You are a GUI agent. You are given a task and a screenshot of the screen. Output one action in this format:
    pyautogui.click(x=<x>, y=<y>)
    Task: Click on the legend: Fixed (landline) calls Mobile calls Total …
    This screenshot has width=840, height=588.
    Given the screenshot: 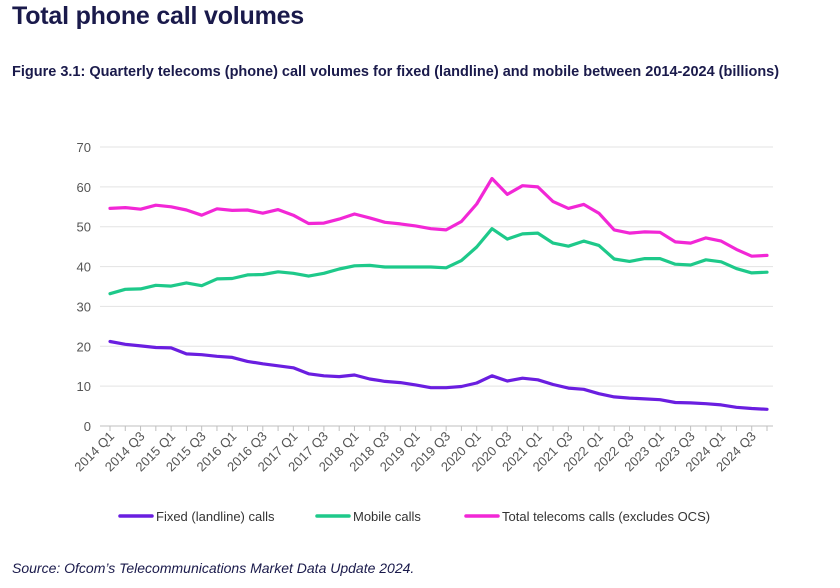 What is the action you would take?
    pyautogui.click(x=414, y=516)
    